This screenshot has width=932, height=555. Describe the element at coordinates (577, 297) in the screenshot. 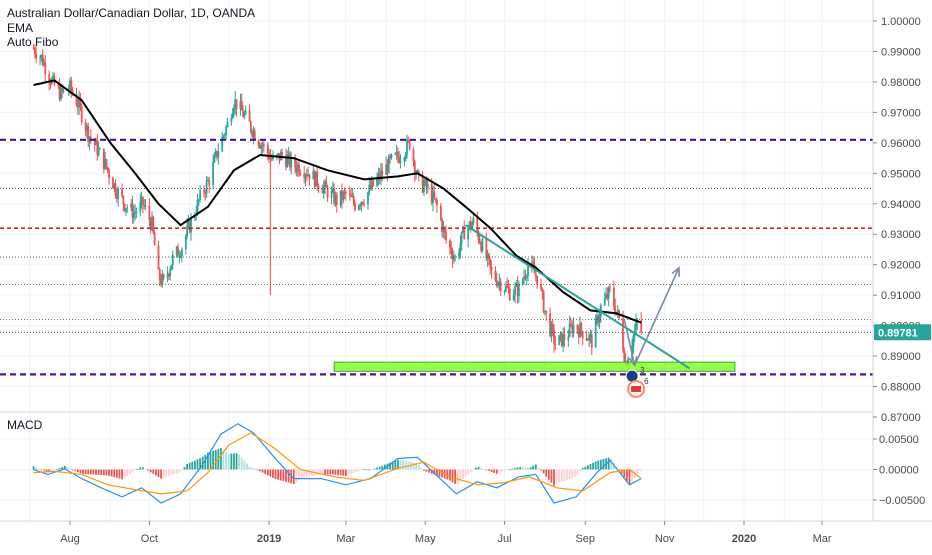

I see `descending-trendline` at that location.